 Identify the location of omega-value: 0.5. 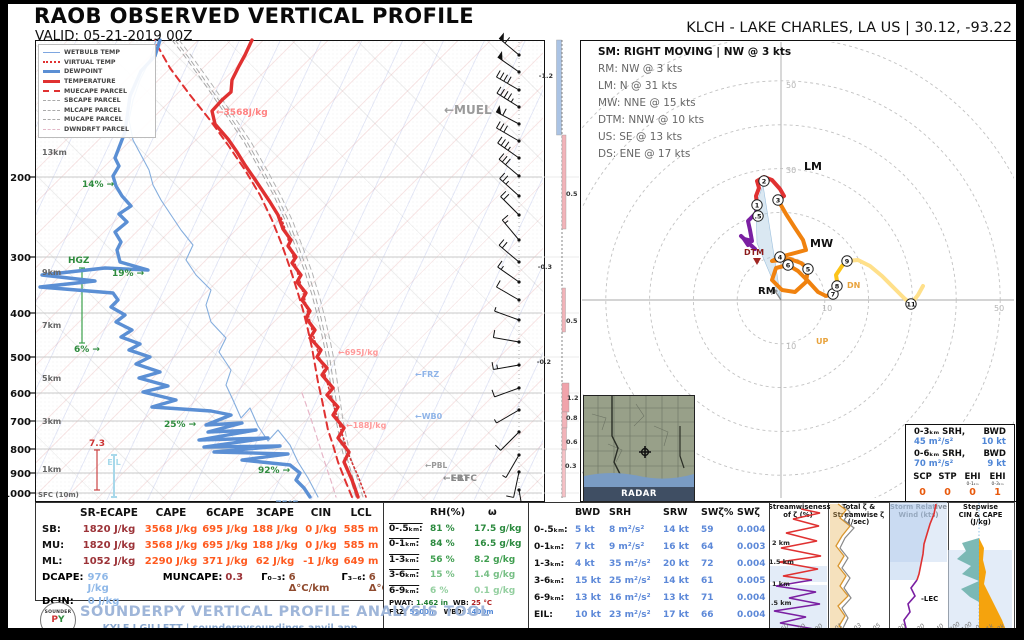
(572, 194).